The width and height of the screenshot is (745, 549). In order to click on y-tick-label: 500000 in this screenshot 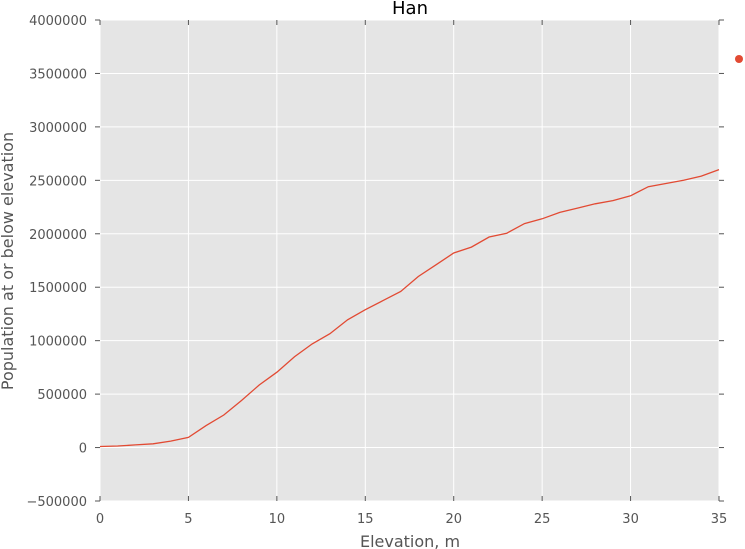, I will do `click(62, 395)`.